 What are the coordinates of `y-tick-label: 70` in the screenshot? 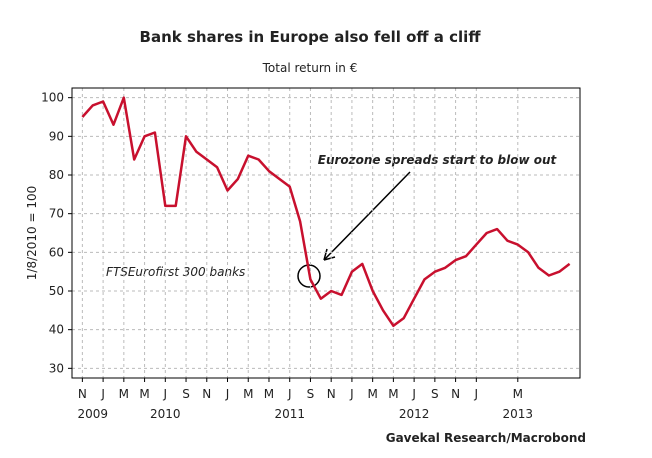 It's located at (56, 214).